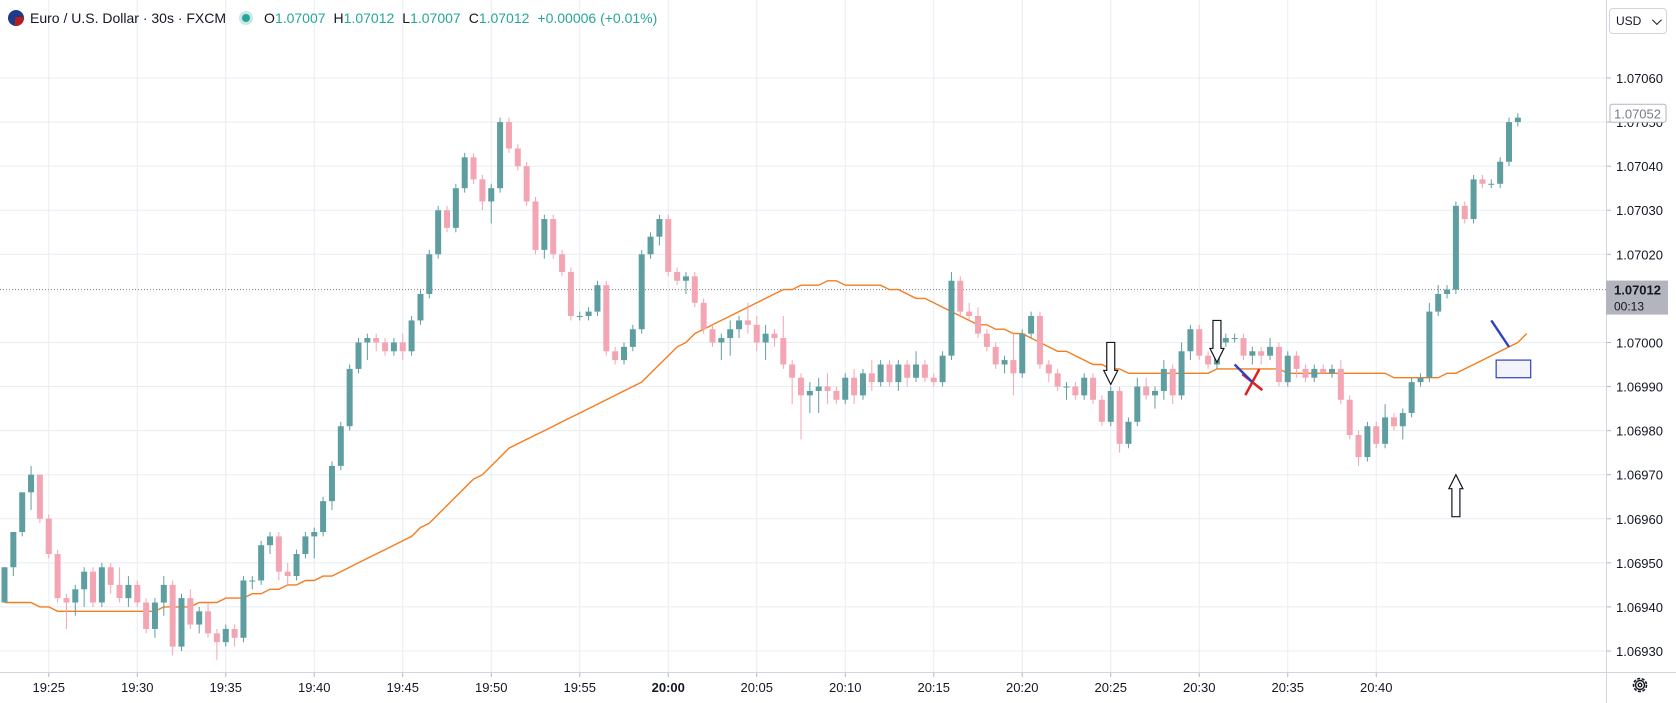 Image resolution: width=1676 pixels, height=703 pixels. Describe the element at coordinates (1199, 687) in the screenshot. I see `time-tick-label: 20:30` at that location.